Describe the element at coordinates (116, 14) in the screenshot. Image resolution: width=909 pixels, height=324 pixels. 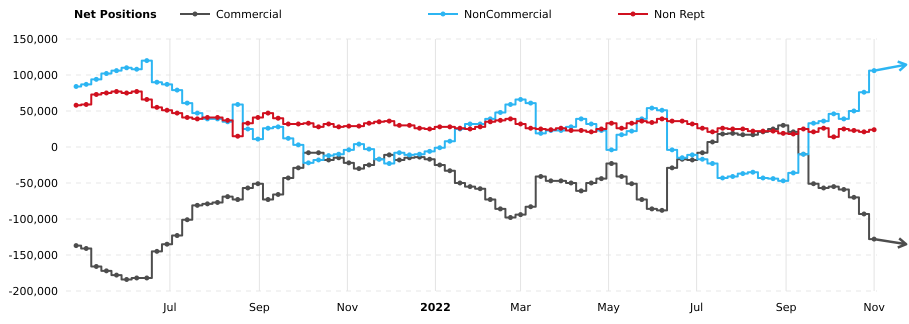
I see `legend-title: Net Positions` at that location.